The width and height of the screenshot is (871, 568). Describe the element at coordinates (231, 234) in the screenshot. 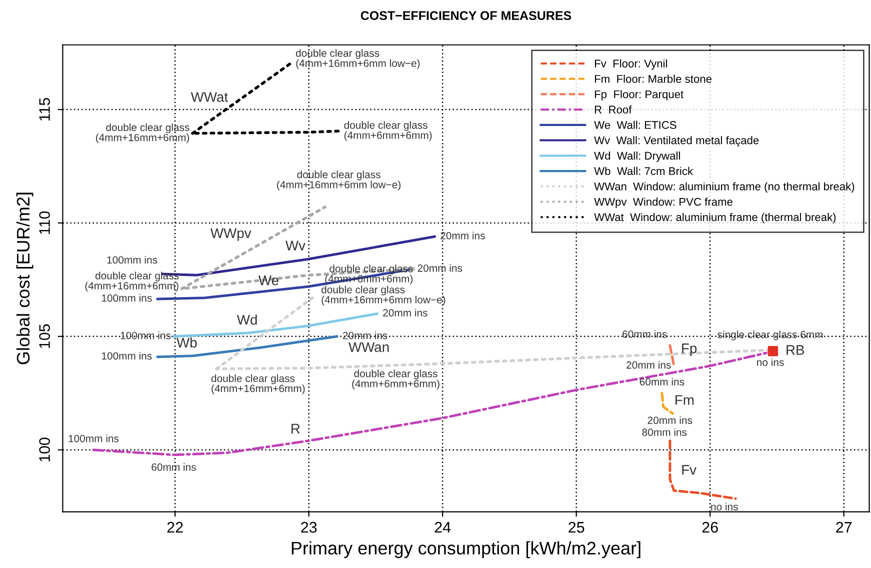

I see `annotation: WWpv` at that location.